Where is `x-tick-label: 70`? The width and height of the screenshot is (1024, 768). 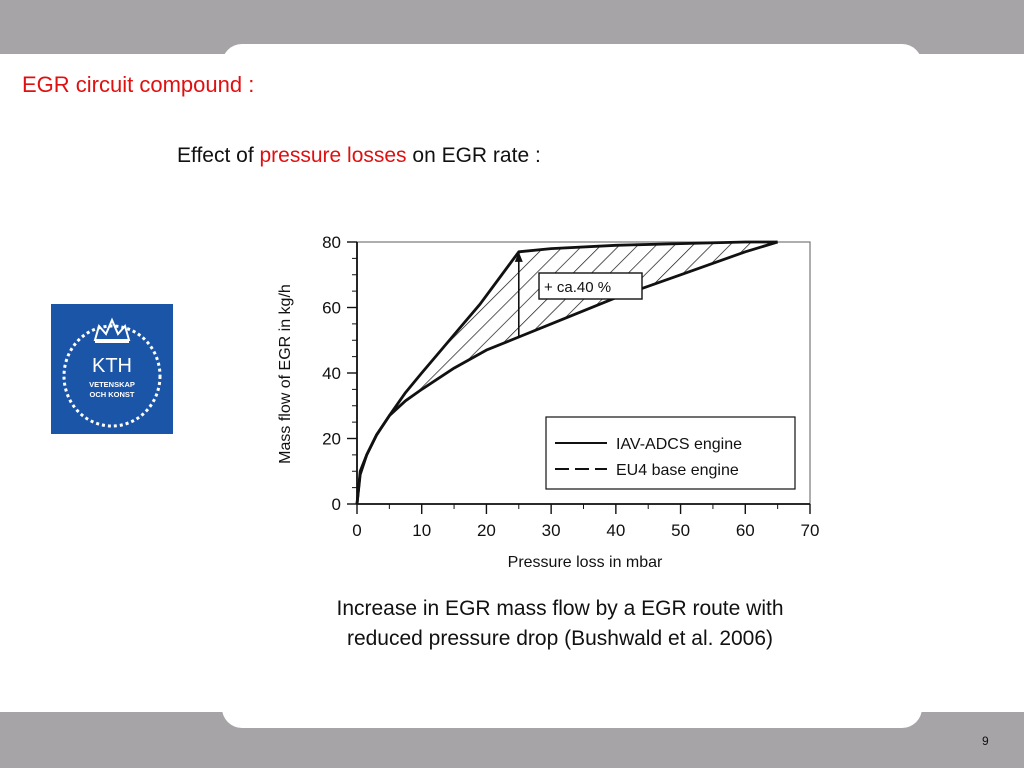 x-tick-label: 70 is located at coordinates (810, 530).